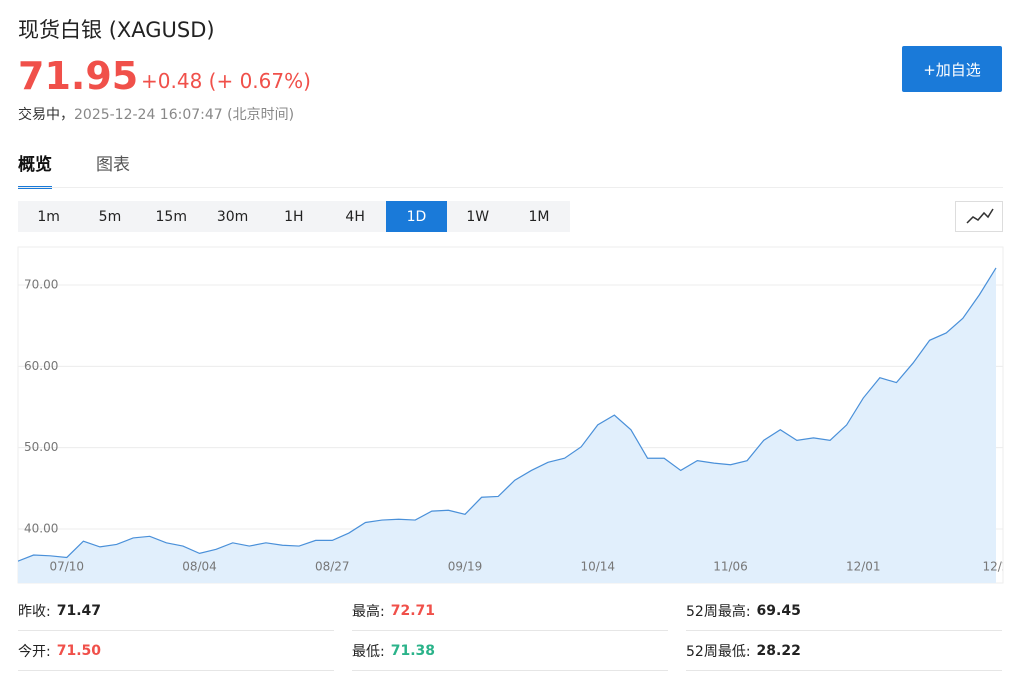  I want to click on stat-item: 52周最高: 69.45, so click(844, 611).